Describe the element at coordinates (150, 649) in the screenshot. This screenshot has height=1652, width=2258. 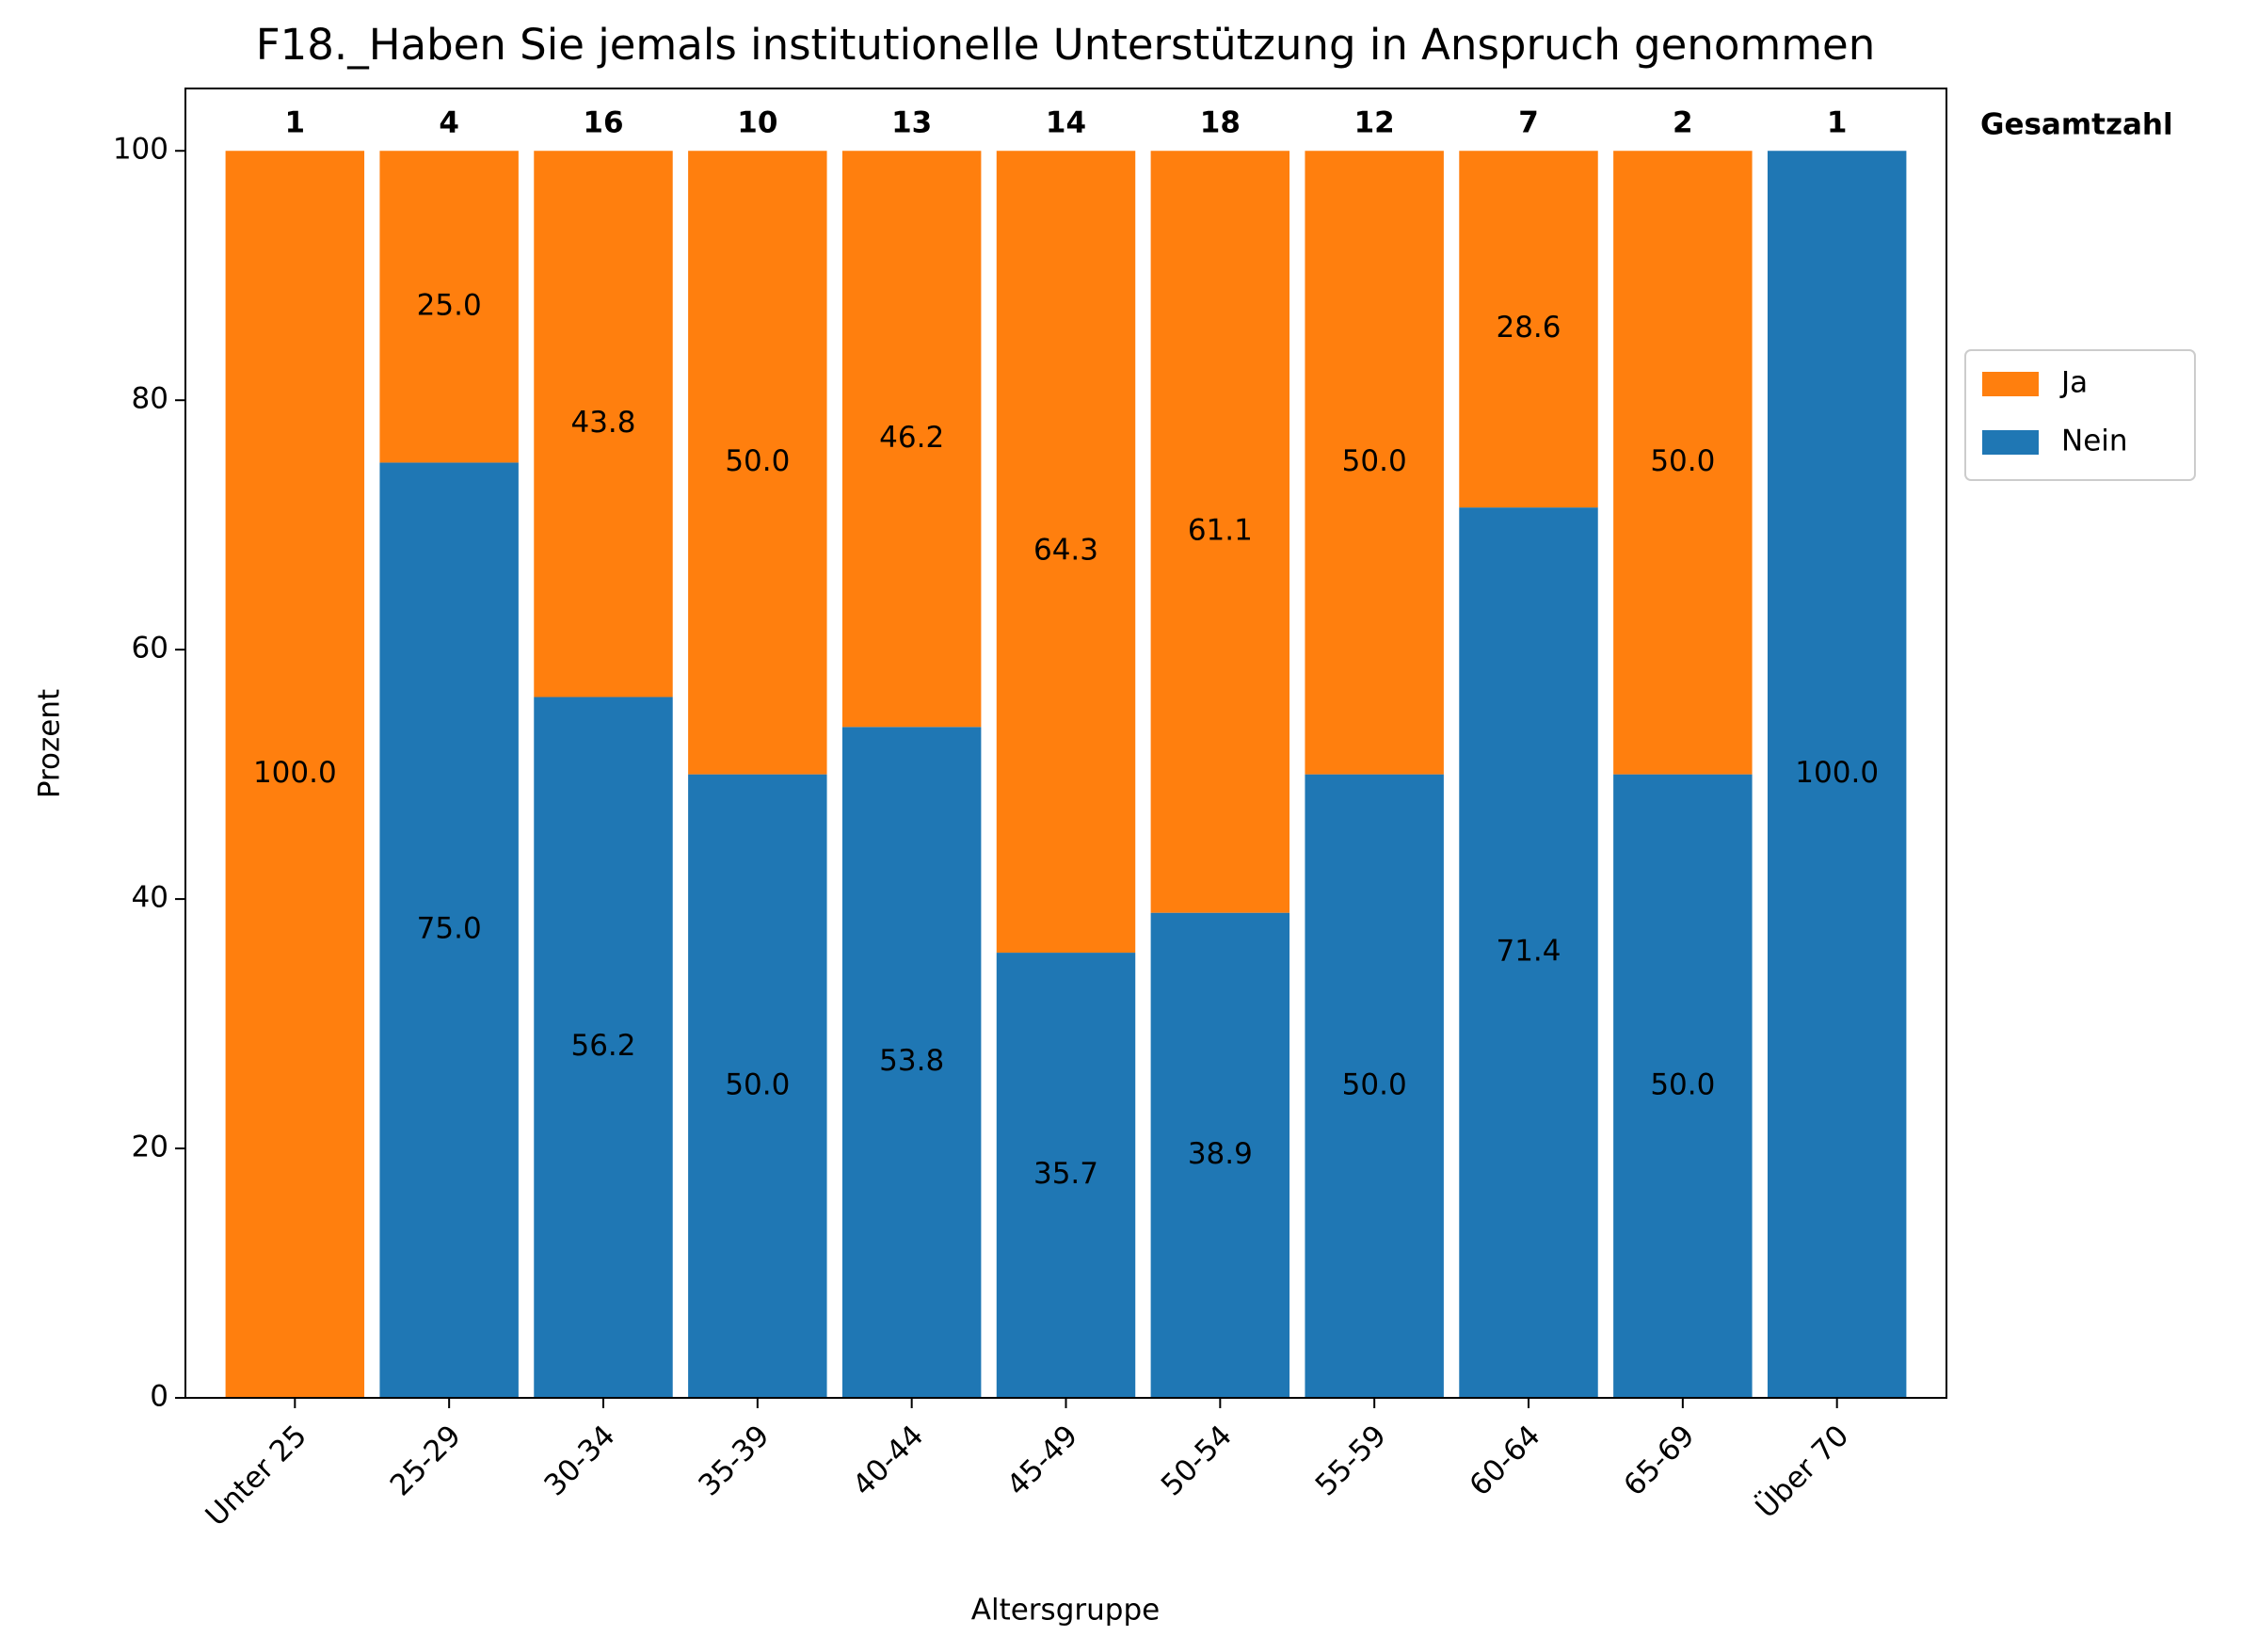
I see `y-tick-label: 60` at that location.